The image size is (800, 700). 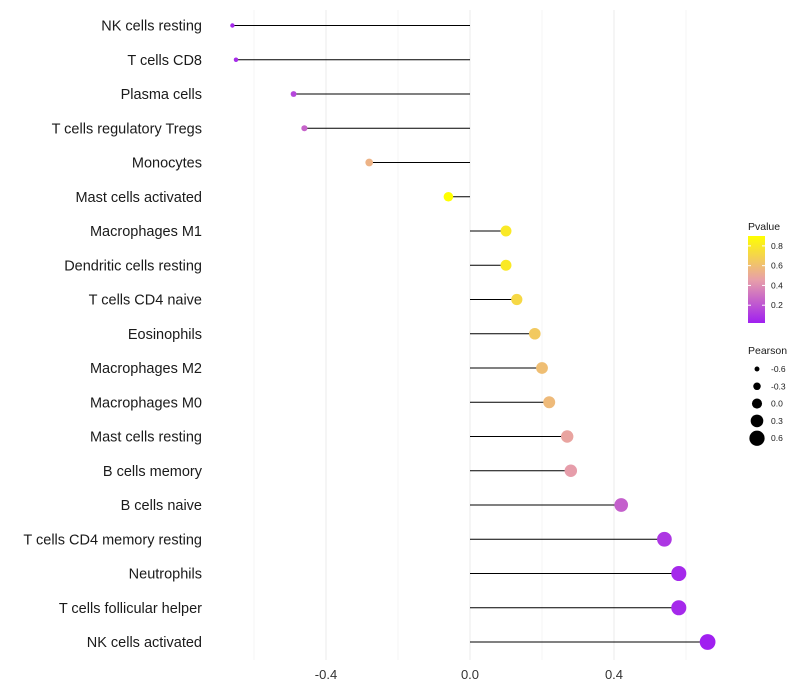 What do you see at coordinates (165, 335) in the screenshot?
I see `category-label: Eosinophils` at bounding box center [165, 335].